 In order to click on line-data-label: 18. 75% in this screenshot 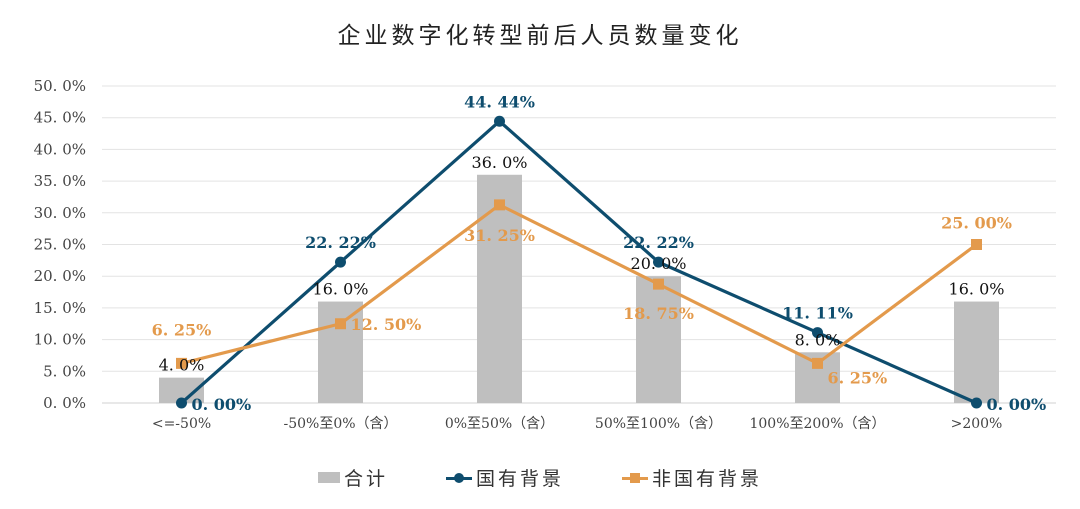, I will do `click(658, 313)`.